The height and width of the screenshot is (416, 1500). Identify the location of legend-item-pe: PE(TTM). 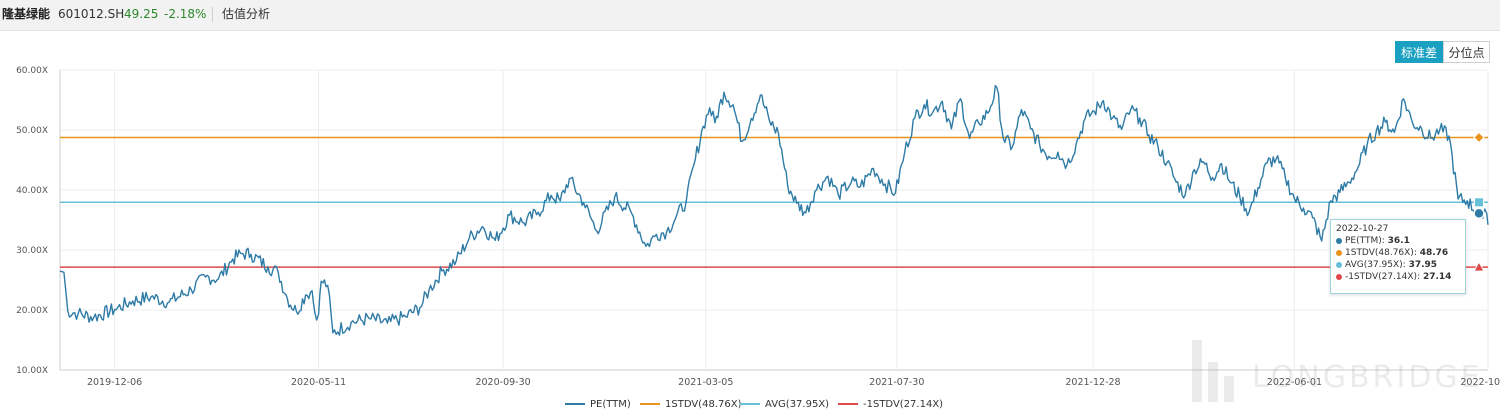
(598, 405).